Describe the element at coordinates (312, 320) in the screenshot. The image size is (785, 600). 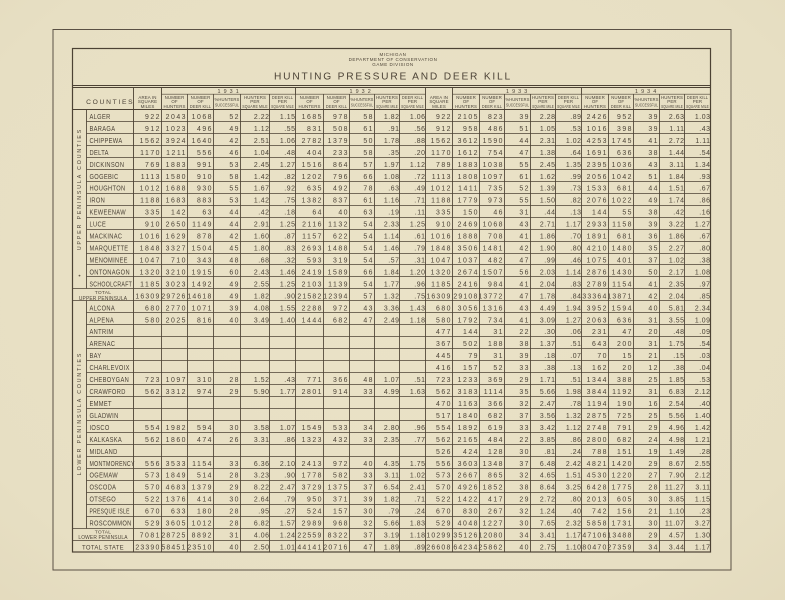
I see `svg-text: 1444` at that location.